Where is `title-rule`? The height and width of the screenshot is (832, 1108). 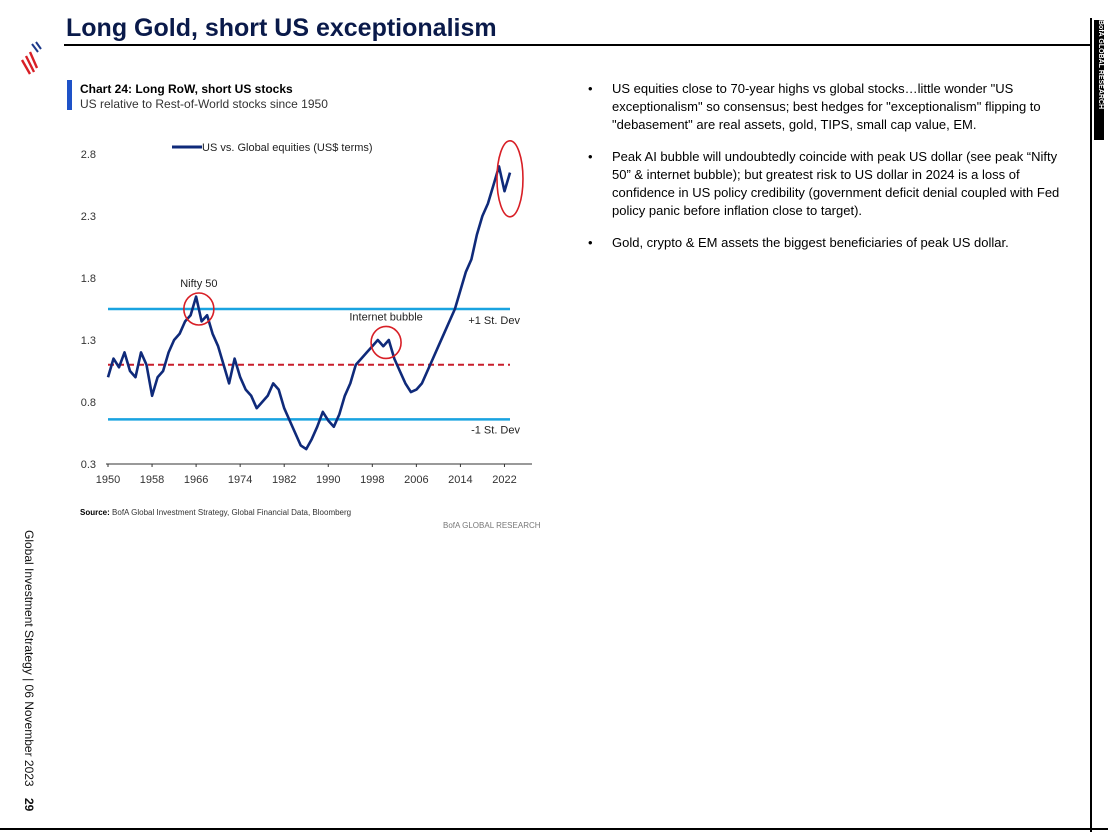 title-rule is located at coordinates (577, 45).